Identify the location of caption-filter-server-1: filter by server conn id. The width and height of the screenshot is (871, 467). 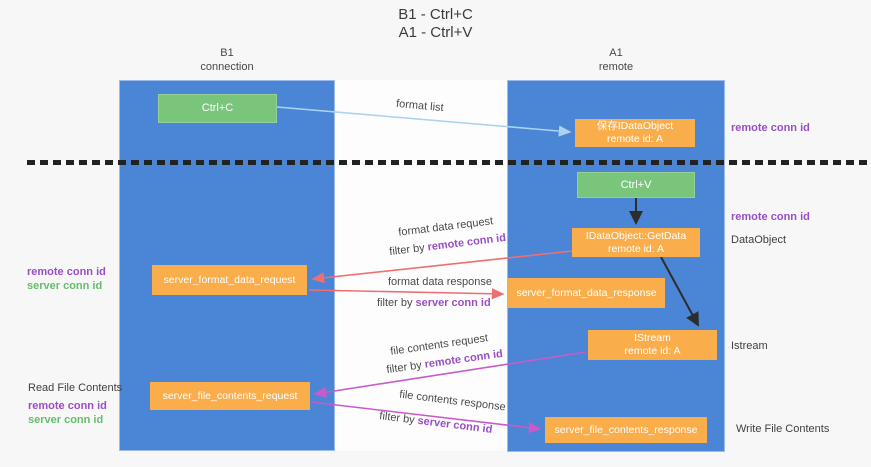
(434, 303).